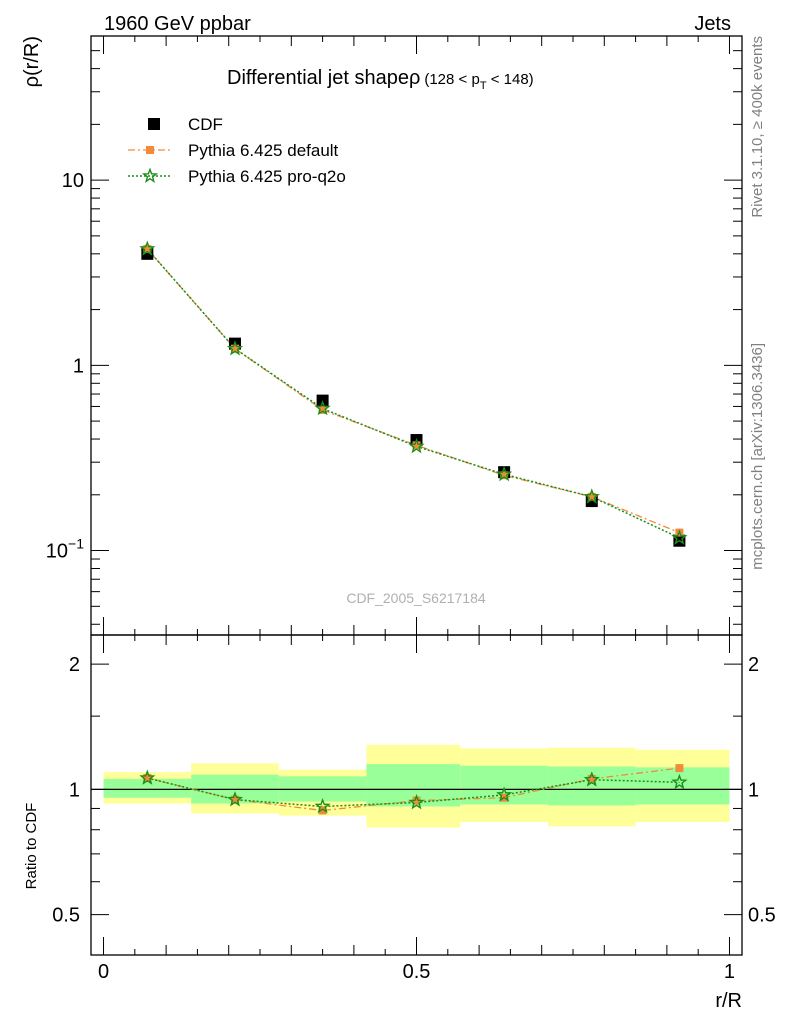 The image size is (786, 1024). I want to click on ratio-tick-label: 2, so click(74, 665).